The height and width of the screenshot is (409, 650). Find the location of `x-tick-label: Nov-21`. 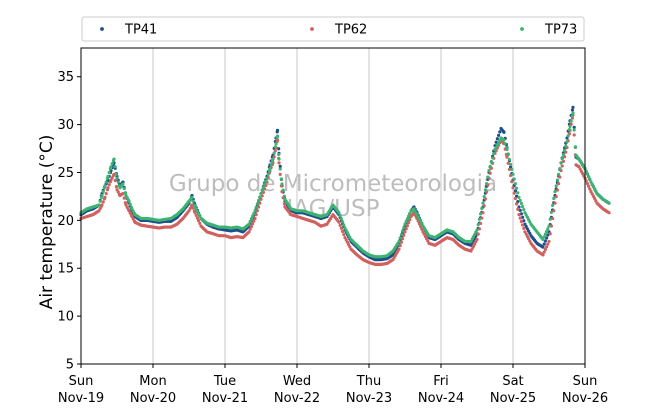

x-tick-label: Nov-21 is located at coordinates (225, 398).